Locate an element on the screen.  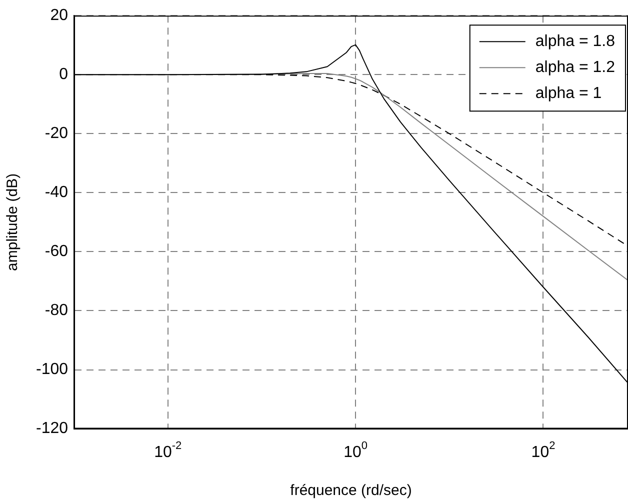
y-tick-label: -60 is located at coordinates (56, 251).